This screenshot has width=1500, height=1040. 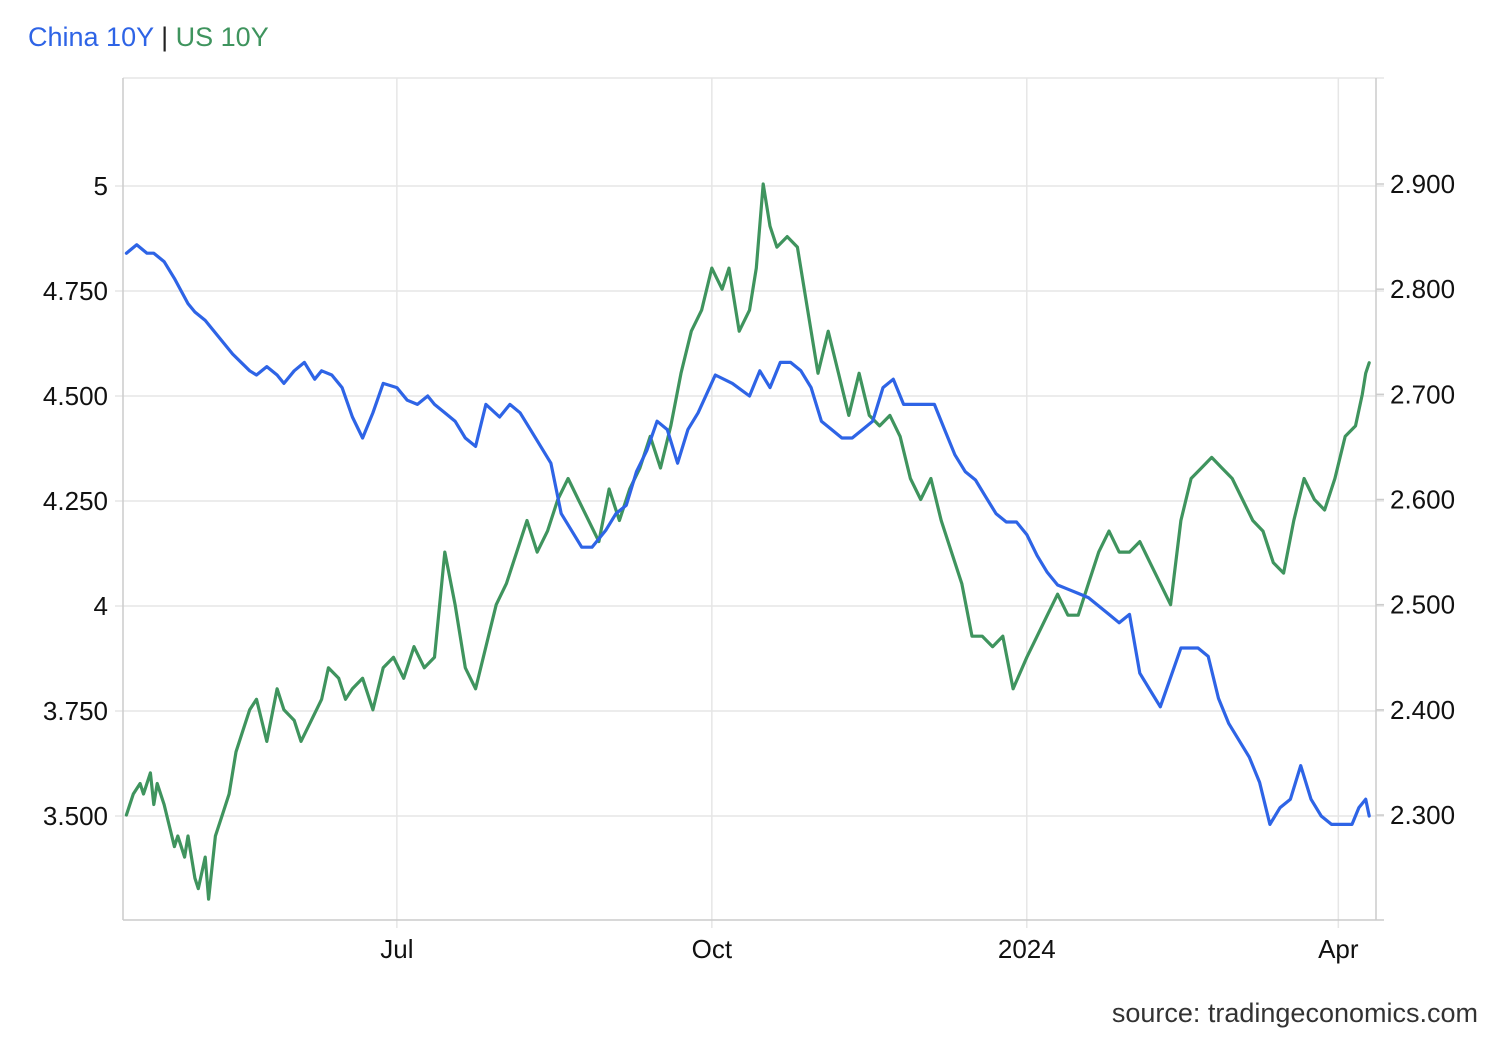 What do you see at coordinates (75, 816) in the screenshot?
I see `left-axis-tick-label: 3.500` at bounding box center [75, 816].